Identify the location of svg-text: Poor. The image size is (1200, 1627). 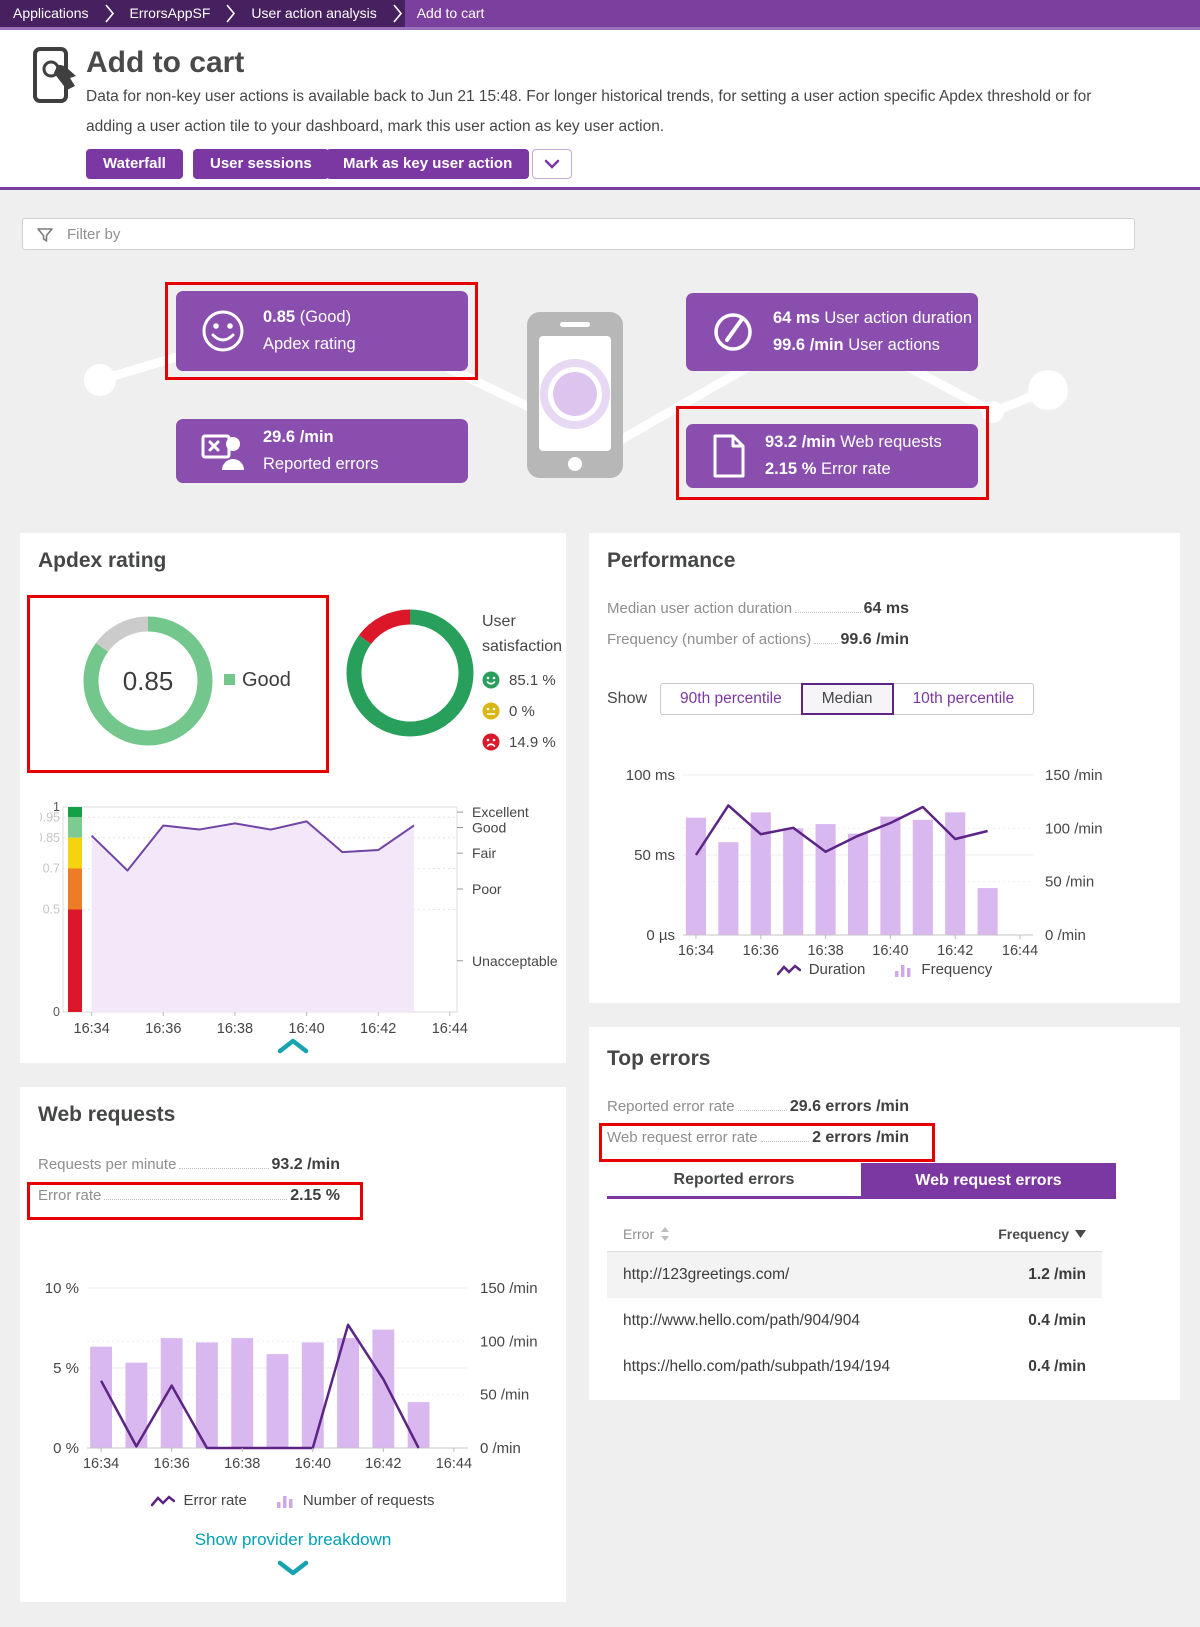
(487, 889).